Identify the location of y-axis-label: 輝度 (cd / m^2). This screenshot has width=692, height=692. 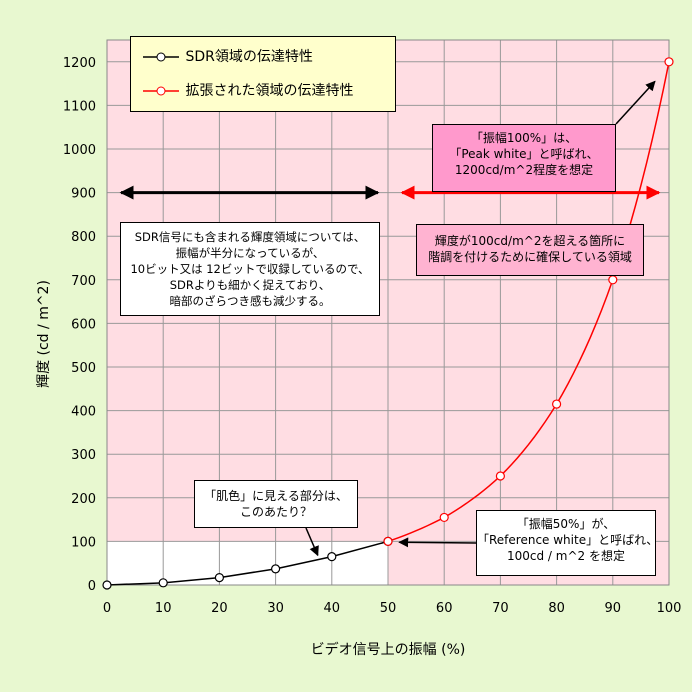
(44, 334).